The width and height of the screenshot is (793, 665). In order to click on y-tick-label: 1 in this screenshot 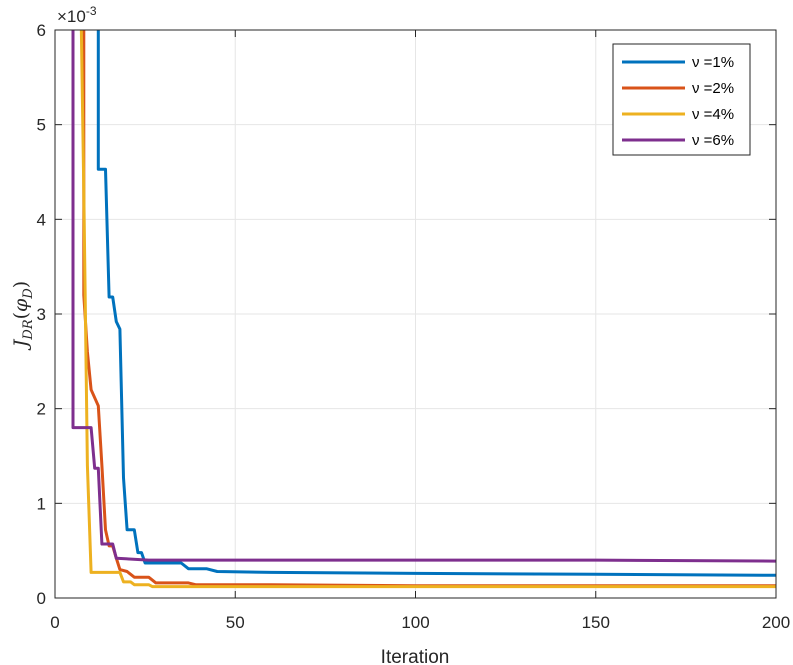, I will do `click(41, 503)`.